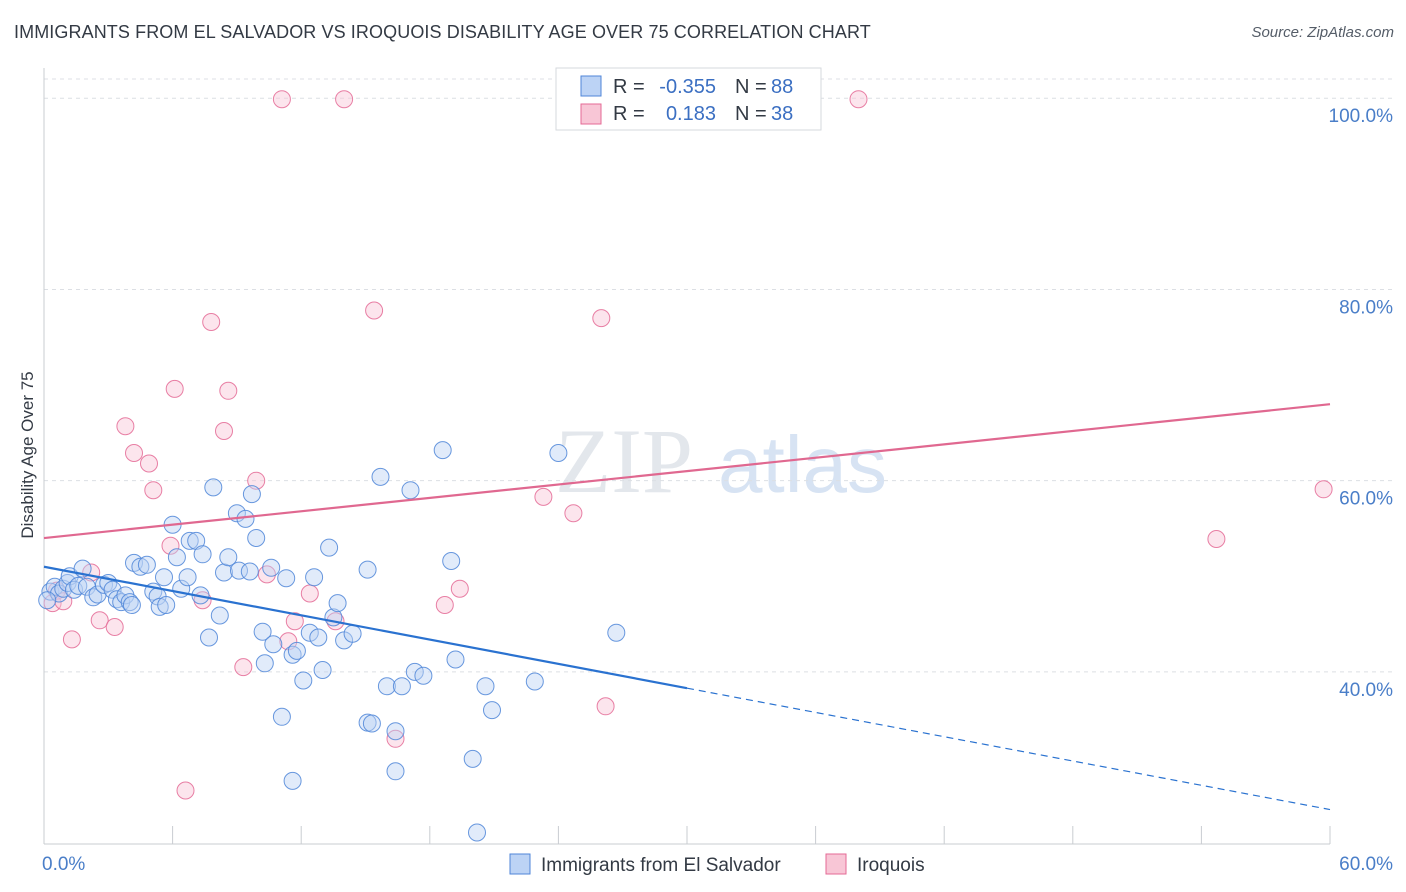 The width and height of the screenshot is (1406, 892). Describe the element at coordinates (1366, 690) in the screenshot. I see `y-tick-label: 40.0%` at that location.